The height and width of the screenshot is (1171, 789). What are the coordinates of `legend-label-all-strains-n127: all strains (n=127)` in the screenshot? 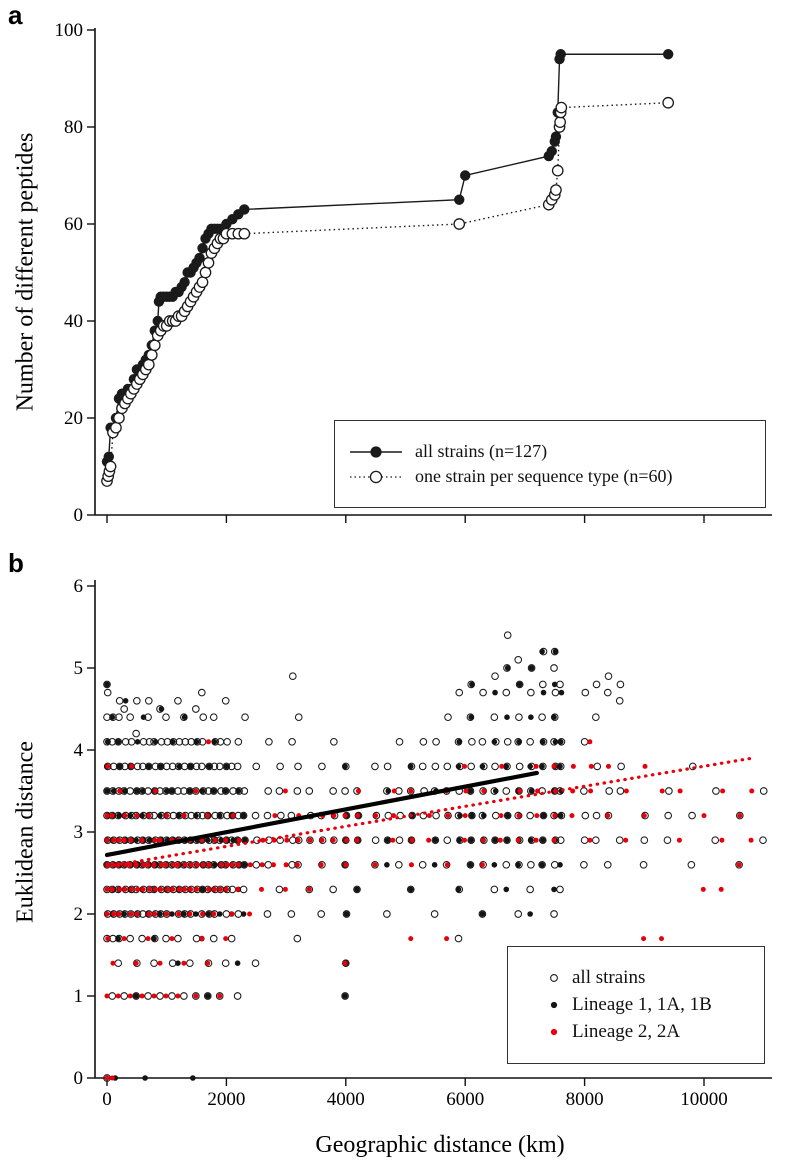 It's located at (481, 451).